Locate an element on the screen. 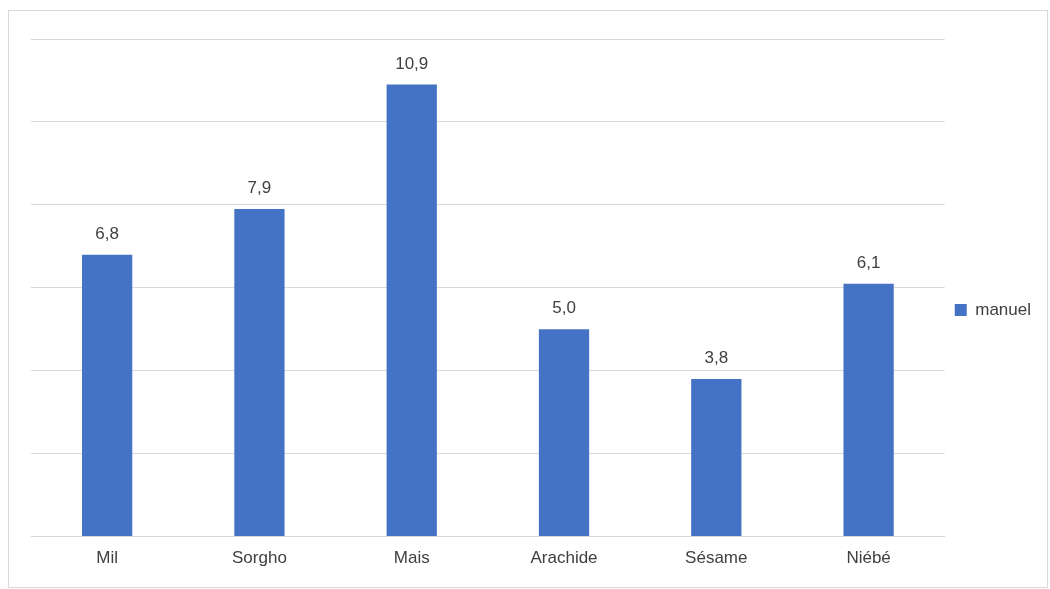 This screenshot has width=1050, height=589. x-tick-label: Sorgho is located at coordinates (259, 558).